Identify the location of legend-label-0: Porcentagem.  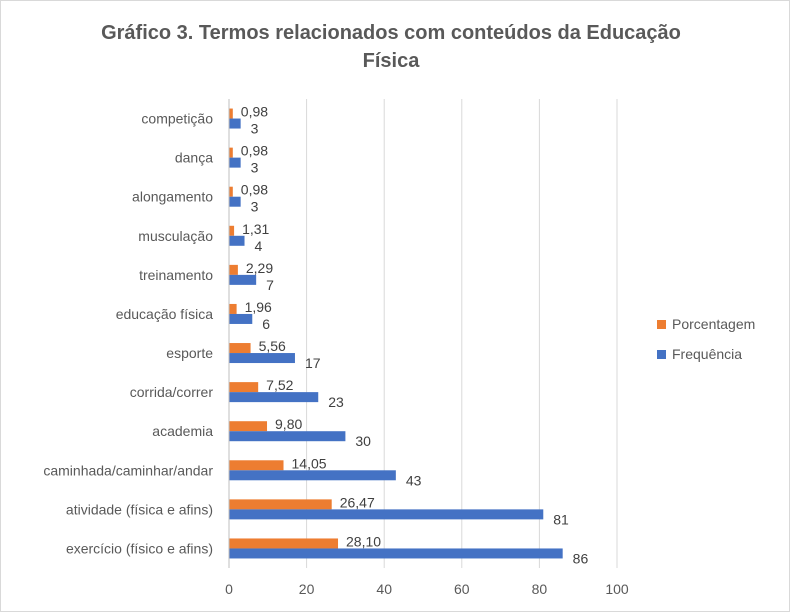
(713, 324).